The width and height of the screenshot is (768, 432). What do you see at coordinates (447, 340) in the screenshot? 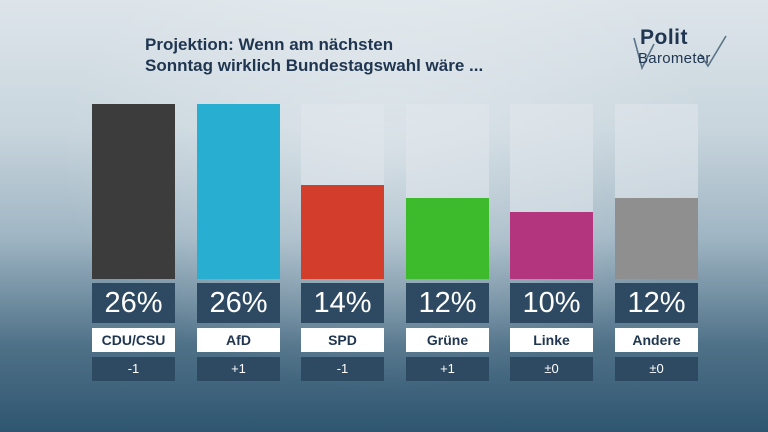
I see `category-label-gr-ne: Grüne` at bounding box center [447, 340].